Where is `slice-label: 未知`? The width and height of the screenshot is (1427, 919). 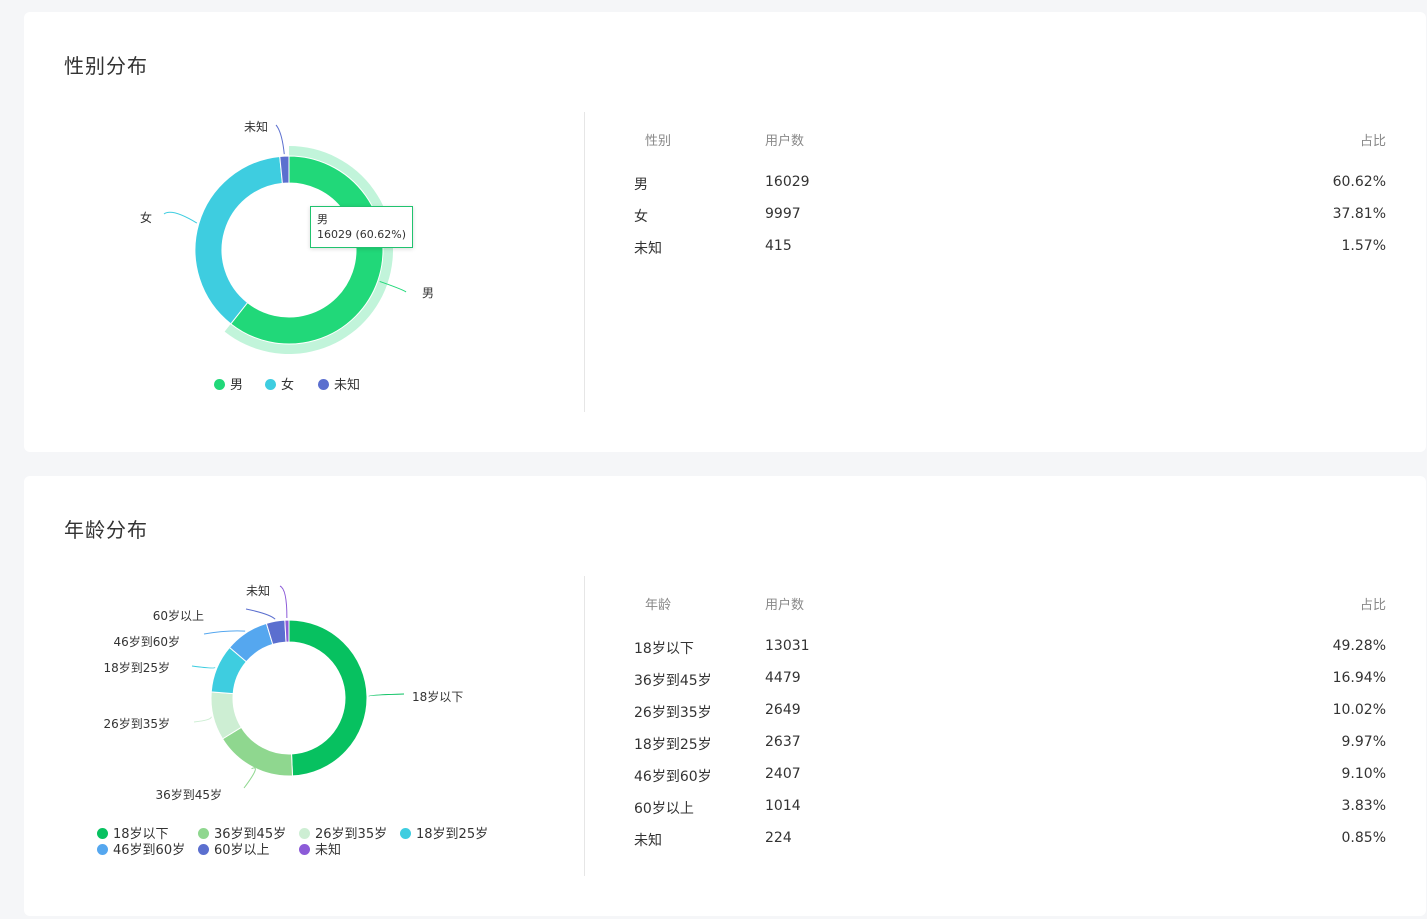 slice-label: 未知 is located at coordinates (256, 127).